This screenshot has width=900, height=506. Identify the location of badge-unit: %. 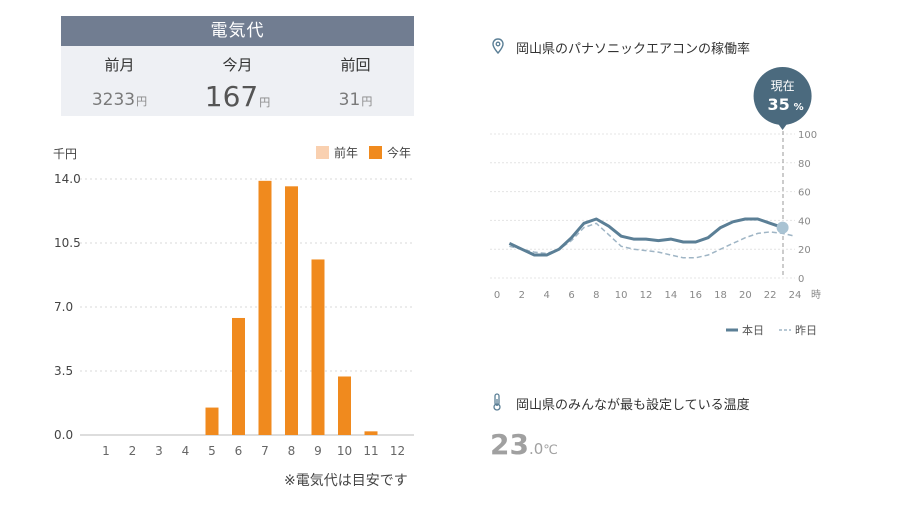
(799, 107).